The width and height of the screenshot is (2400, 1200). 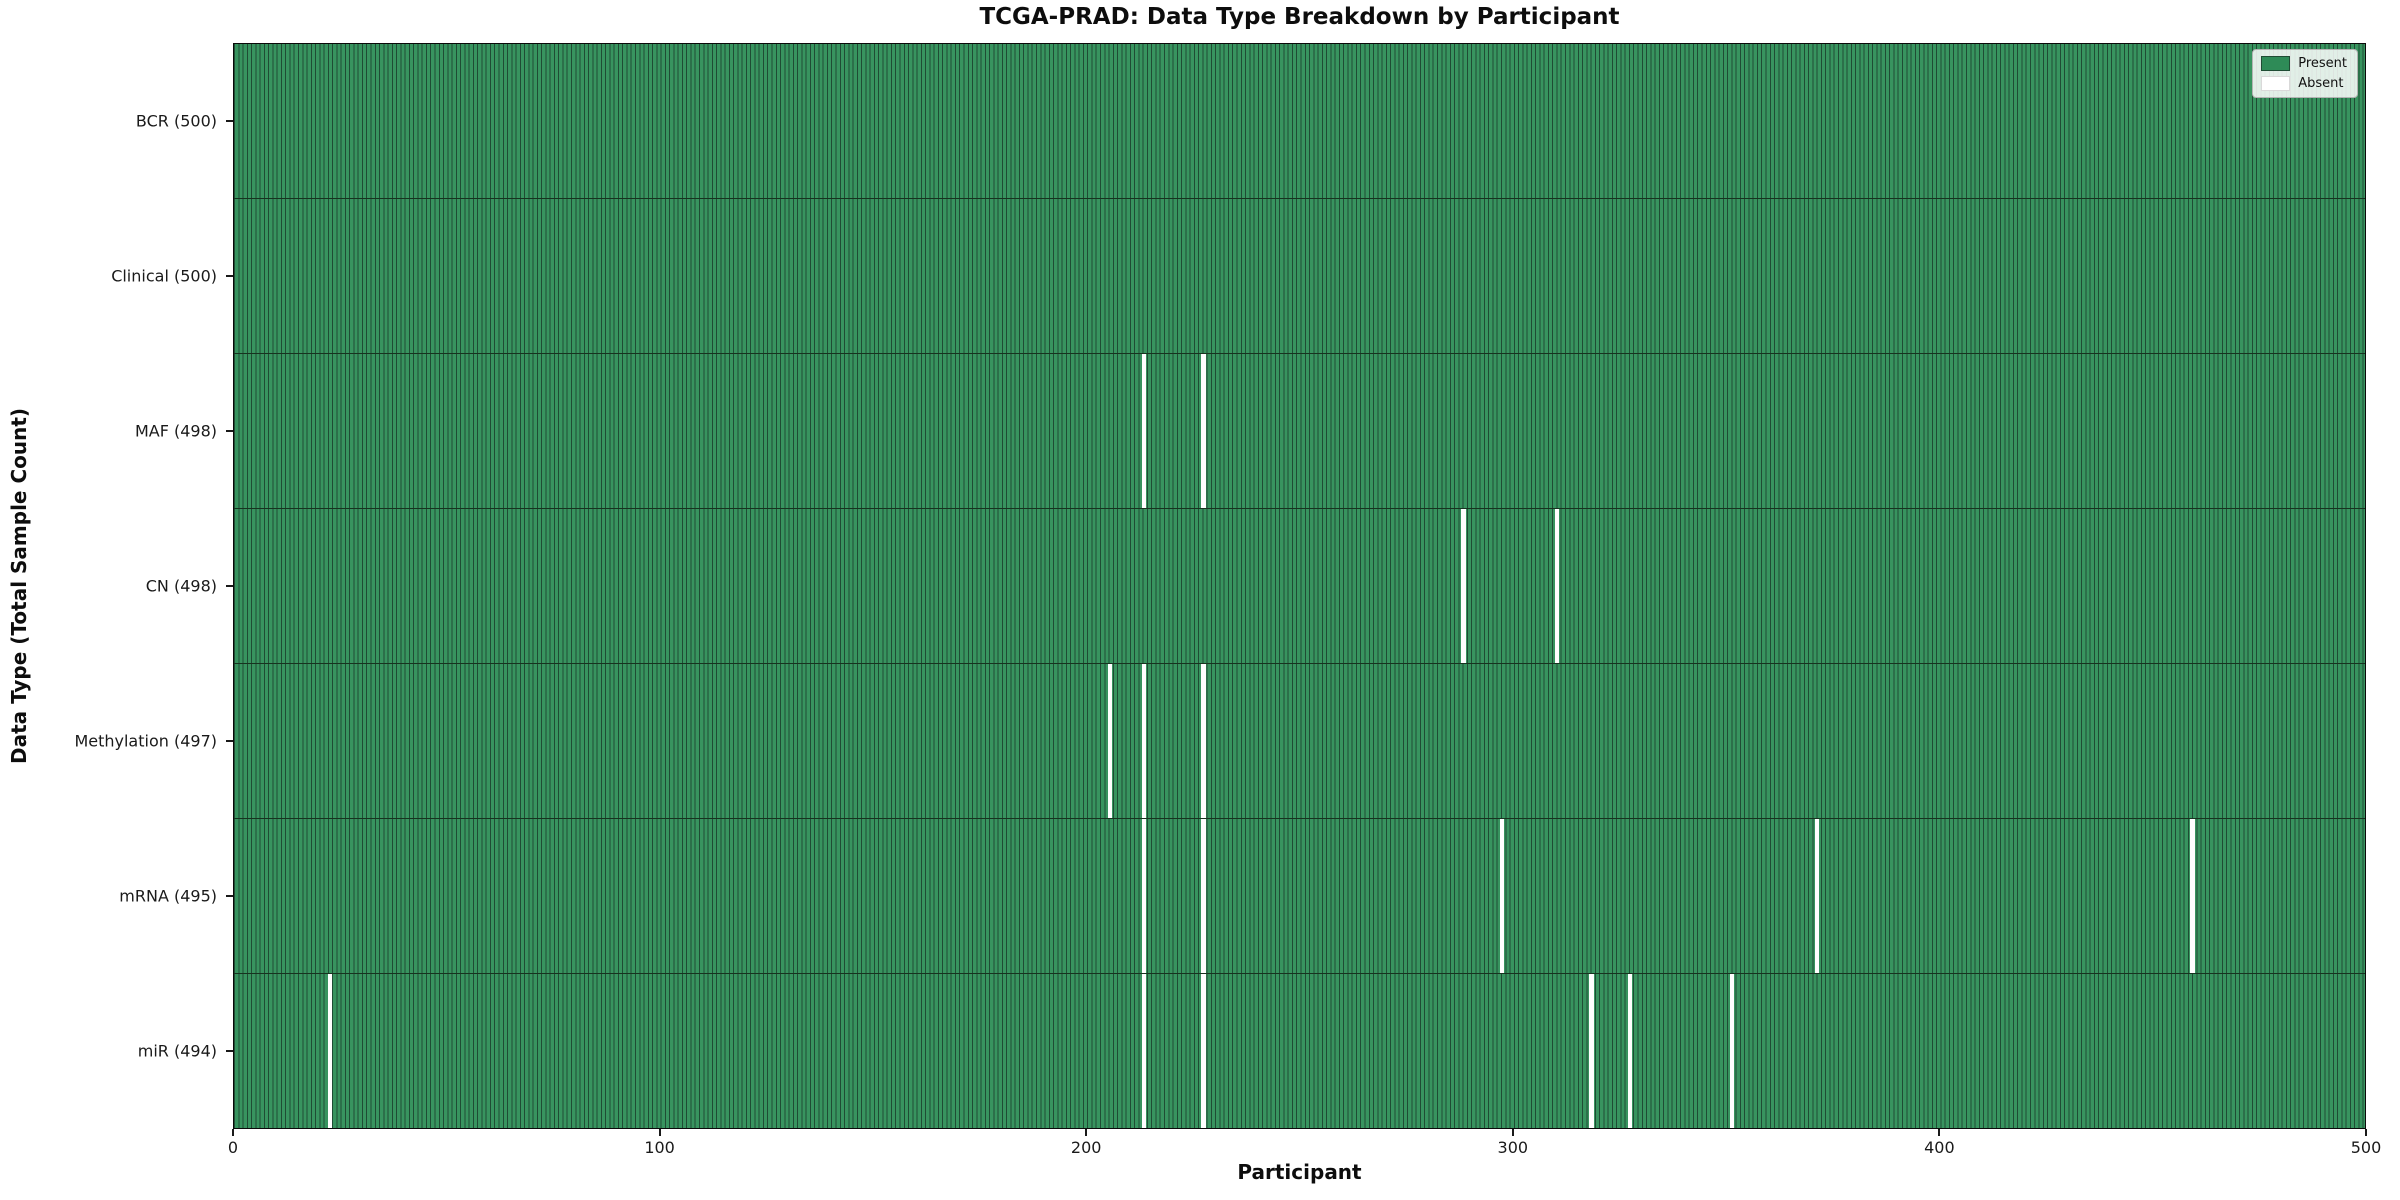 What do you see at coordinates (229, 120) in the screenshot?
I see `y-tick-mark-BCR` at bounding box center [229, 120].